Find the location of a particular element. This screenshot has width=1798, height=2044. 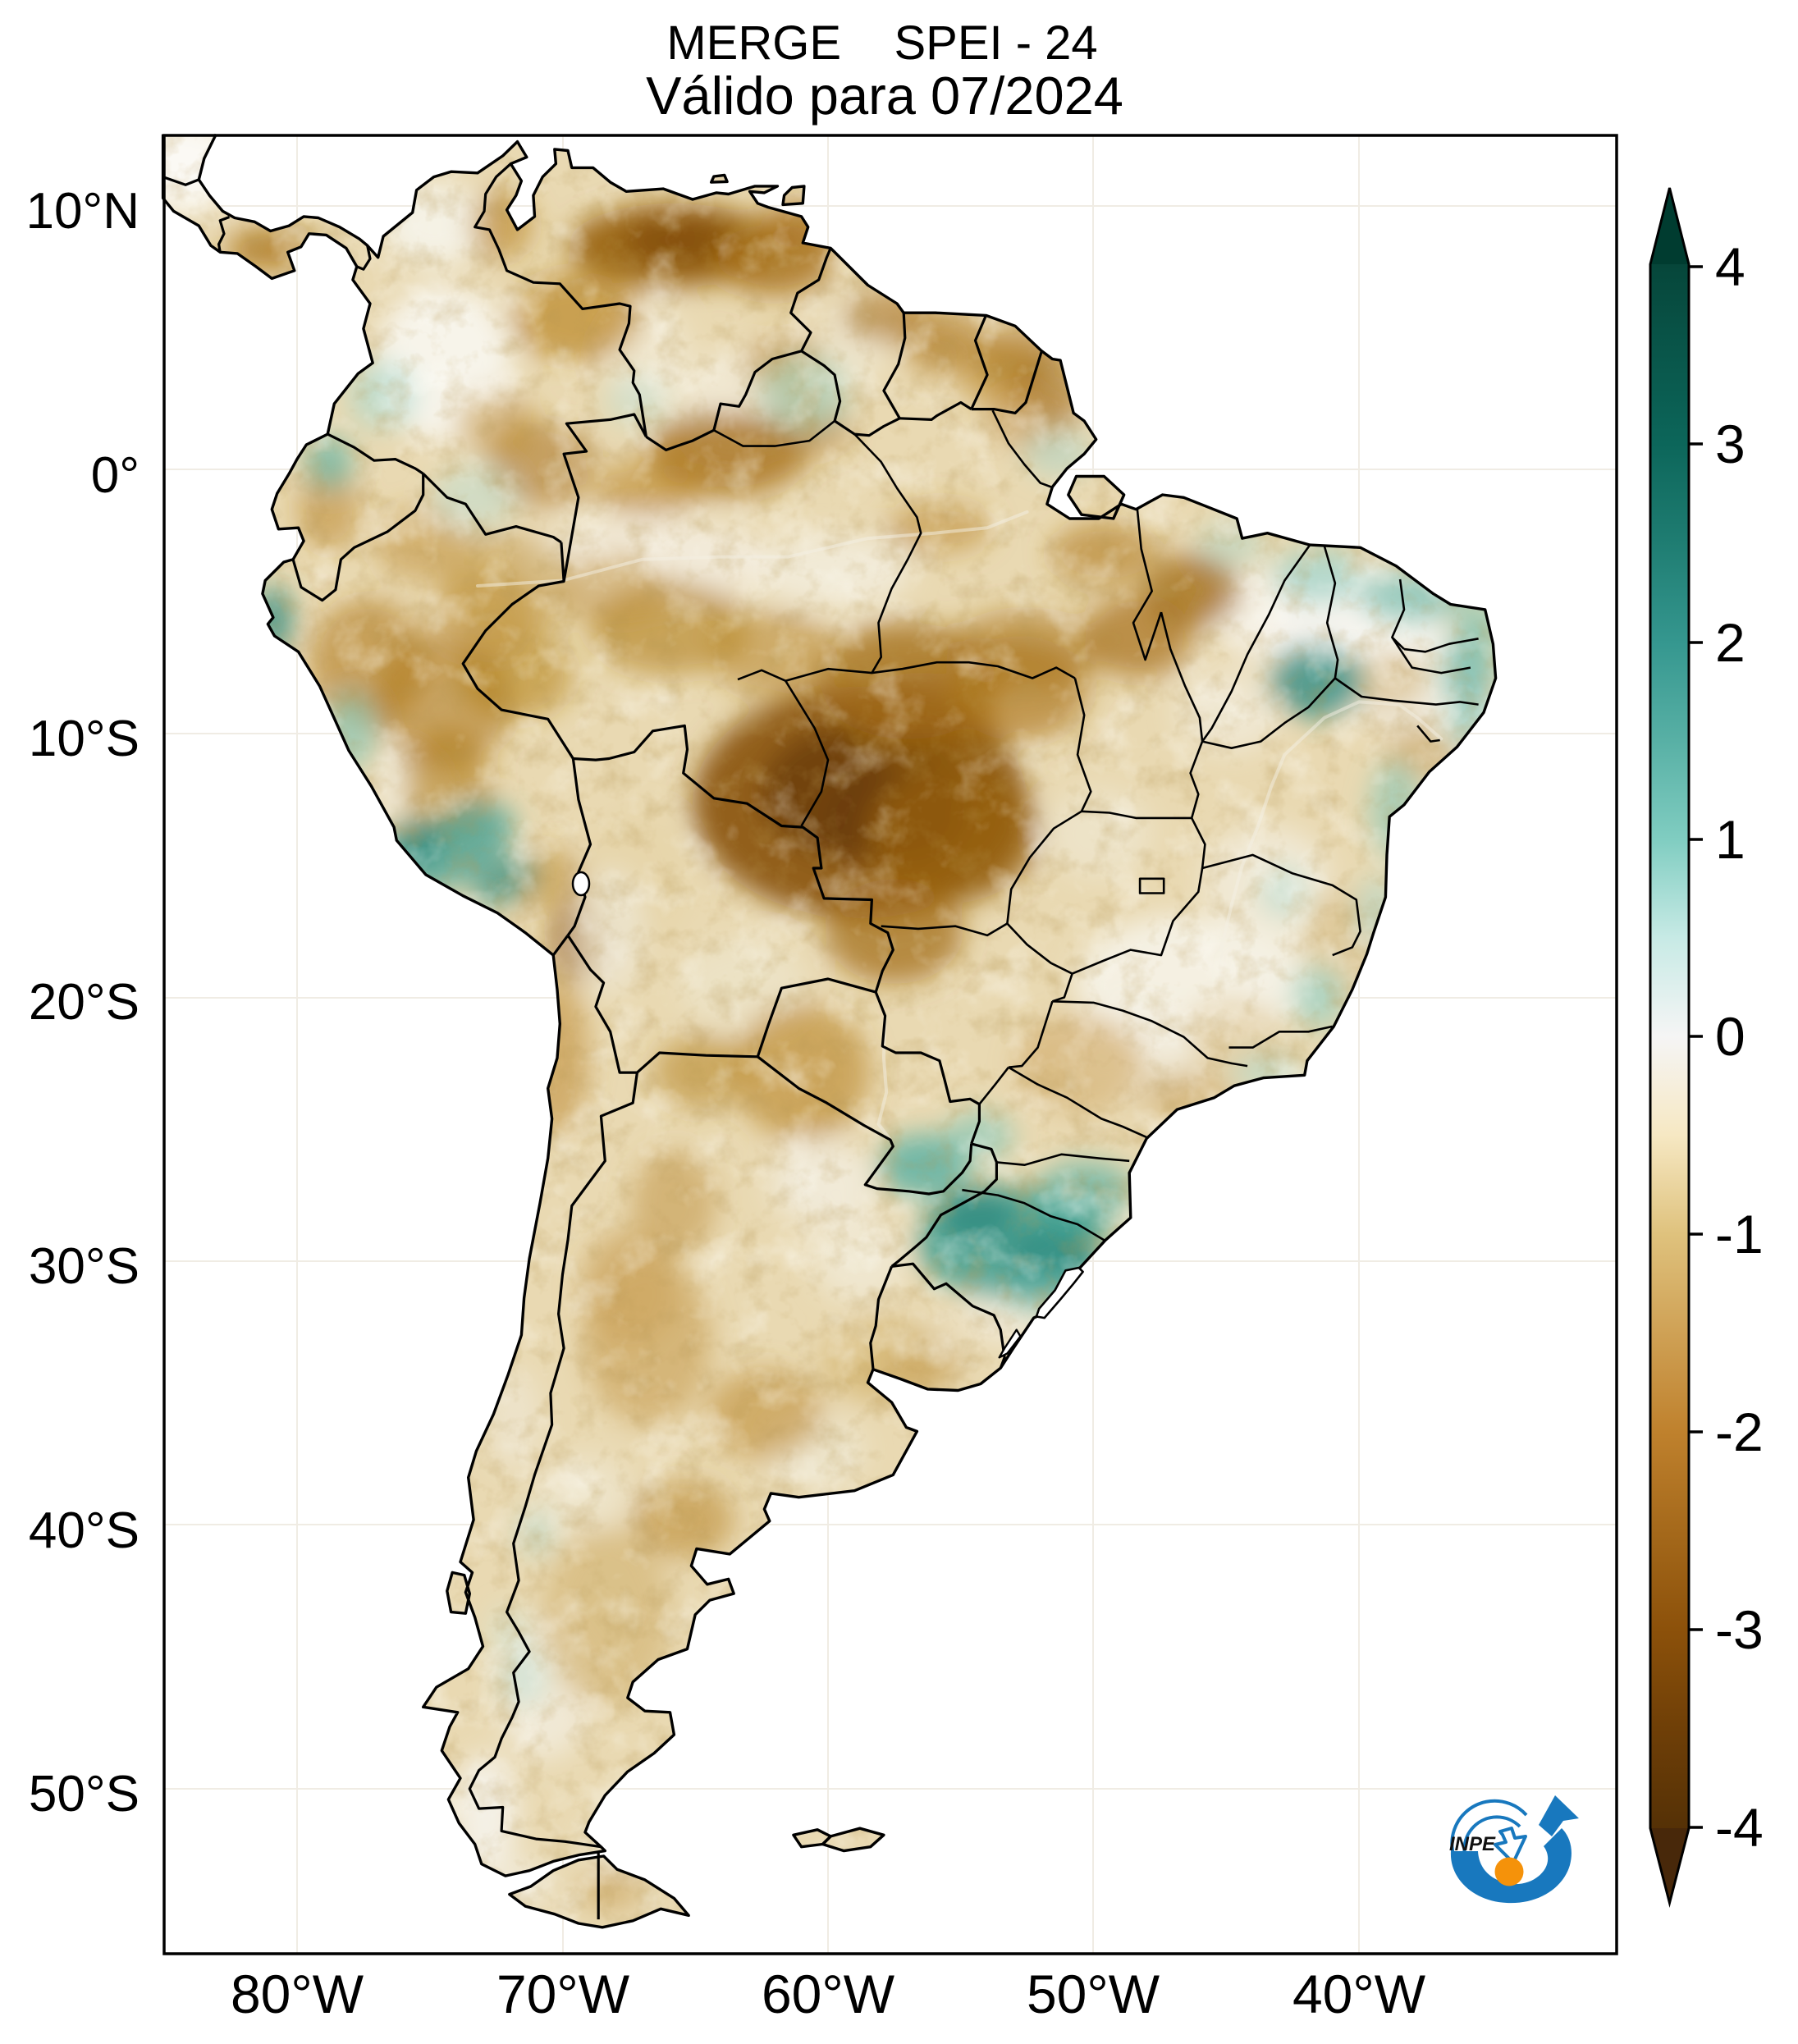

svg-text: -1 is located at coordinates (1739, 1234).